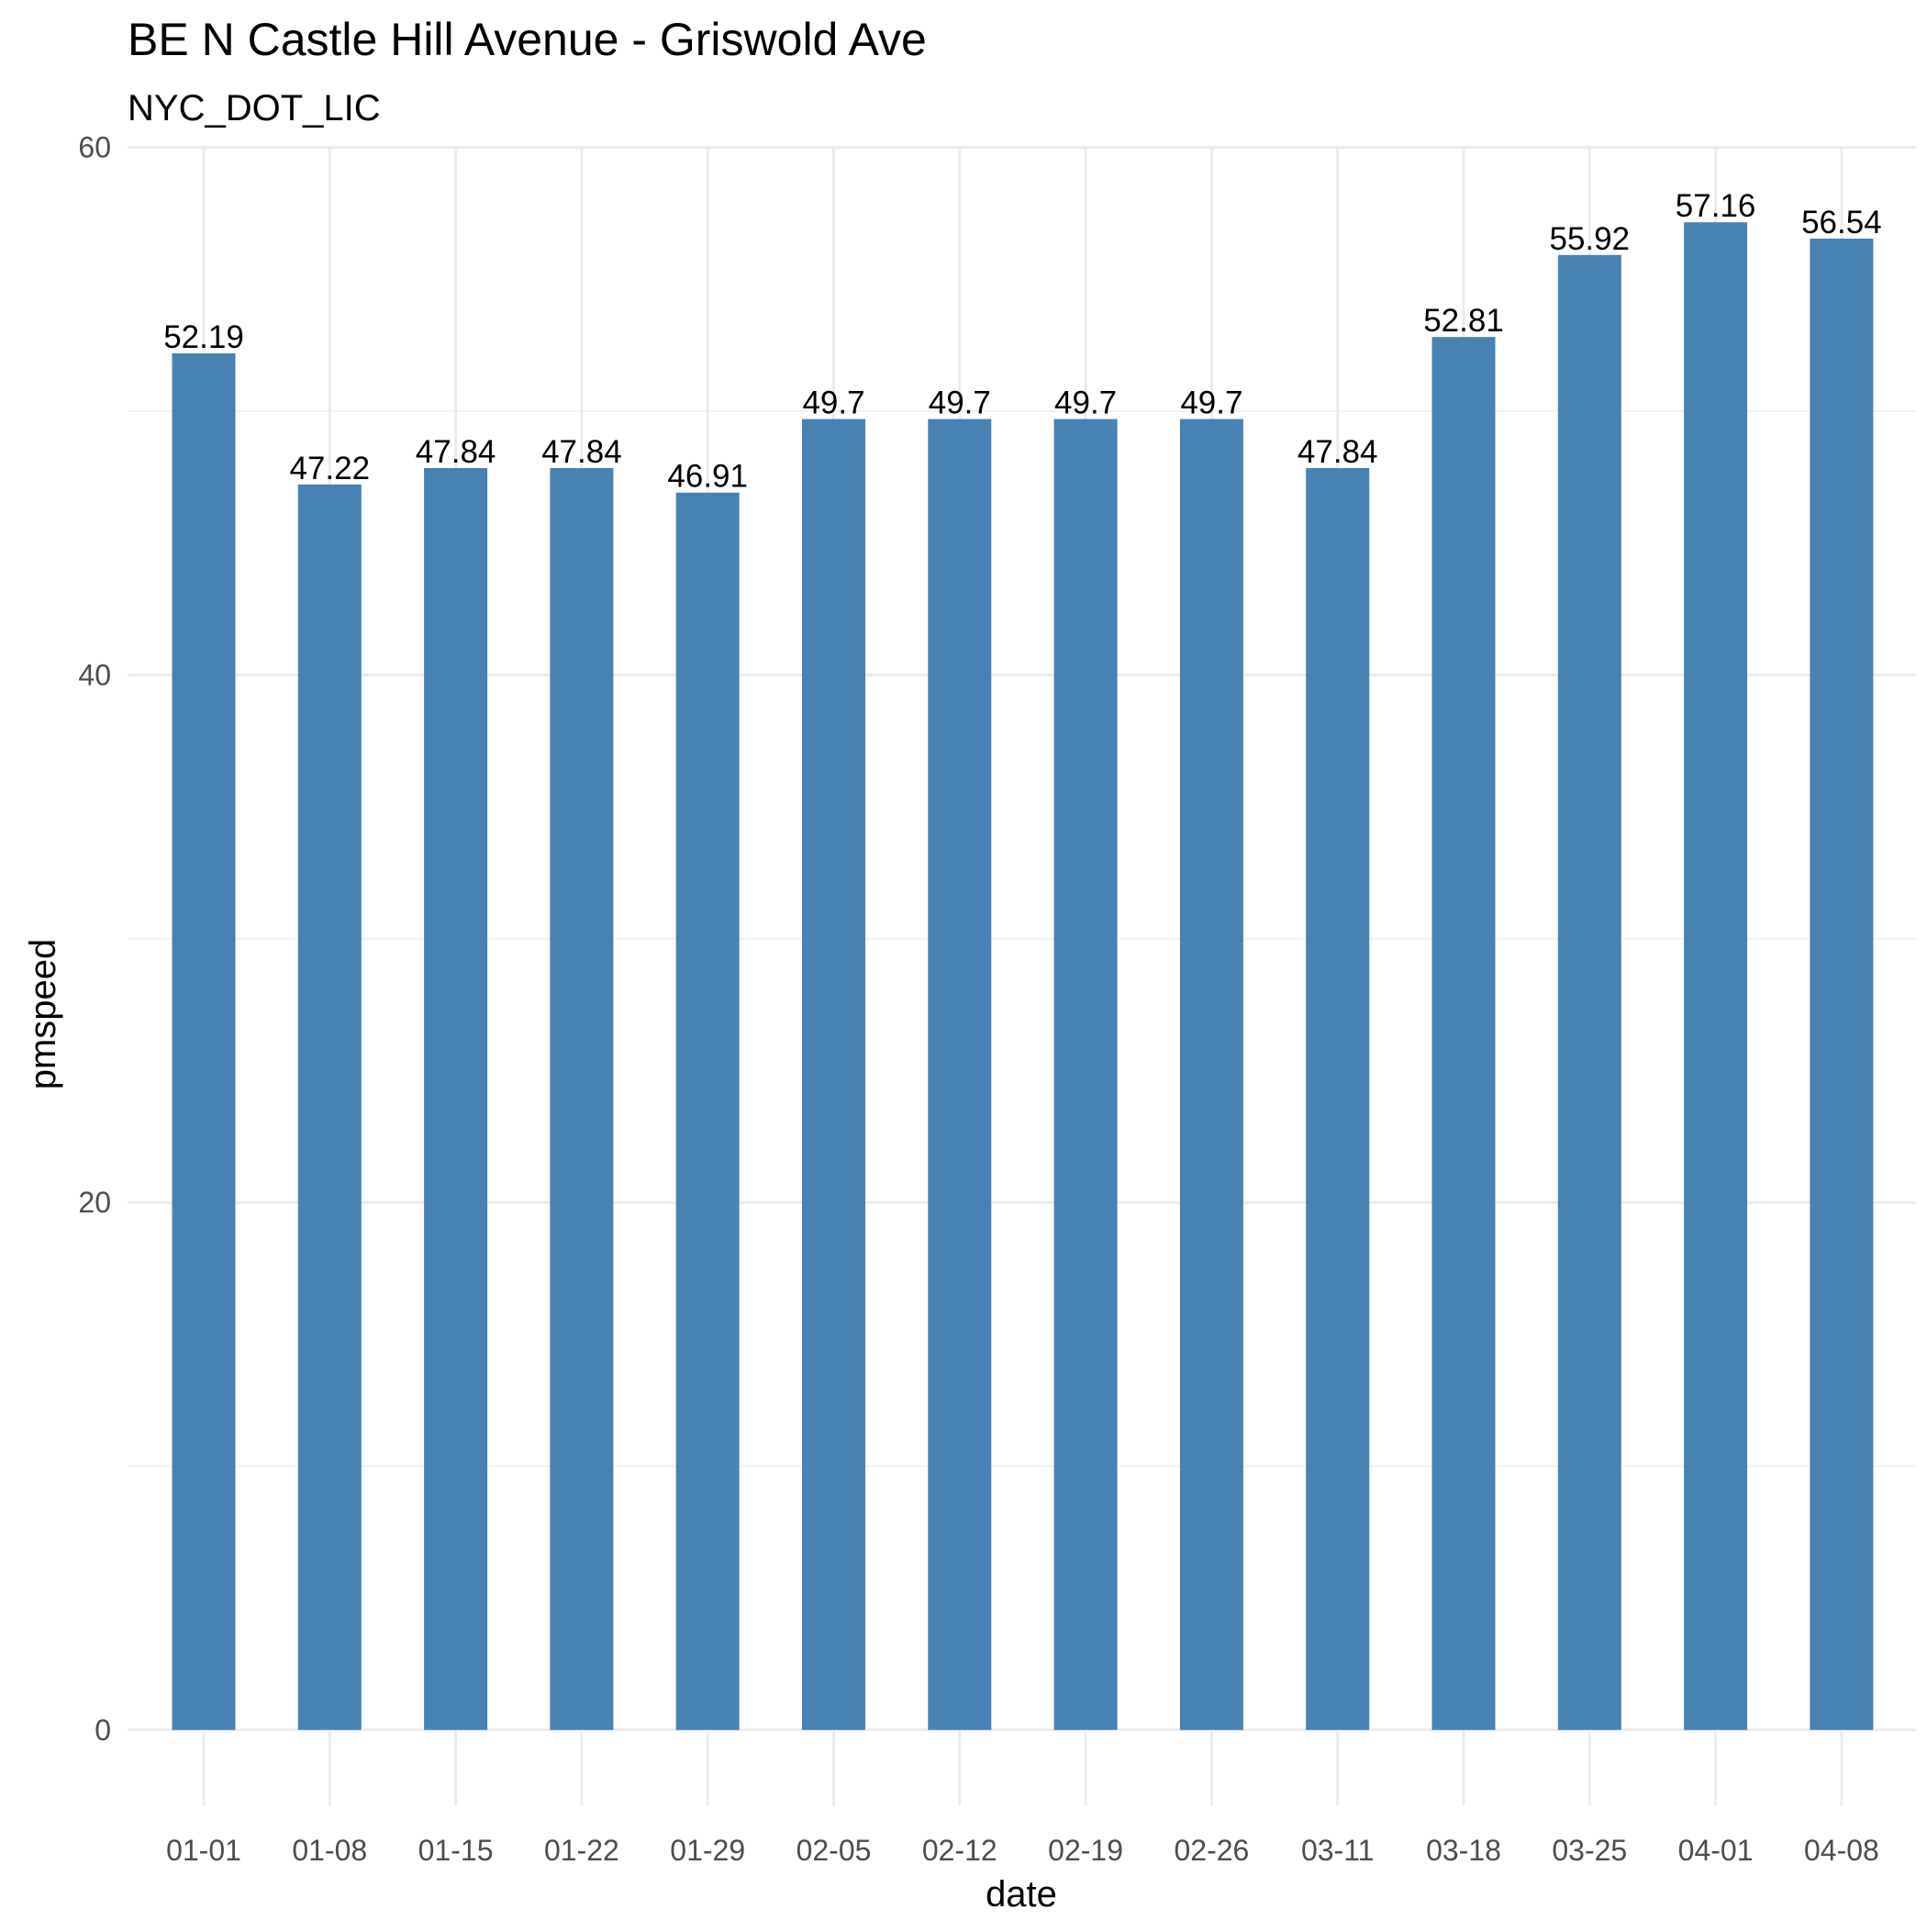 The image size is (1927, 1932). Describe the element at coordinates (1021, 1895) in the screenshot. I see `x-axis-title: date` at that location.